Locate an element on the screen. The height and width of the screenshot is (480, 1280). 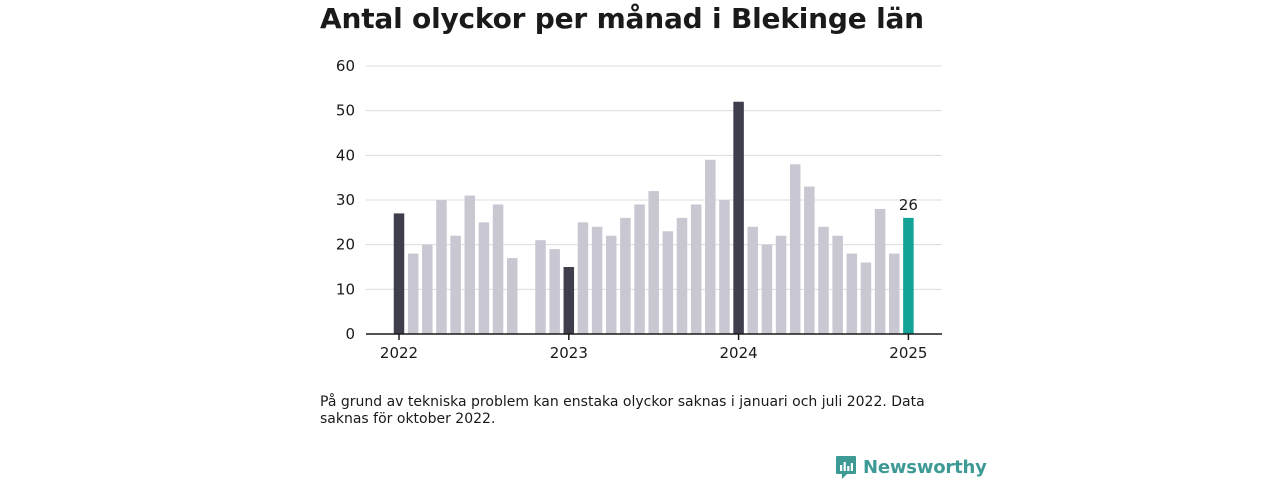
y-tick-label: 60 is located at coordinates (345, 66).